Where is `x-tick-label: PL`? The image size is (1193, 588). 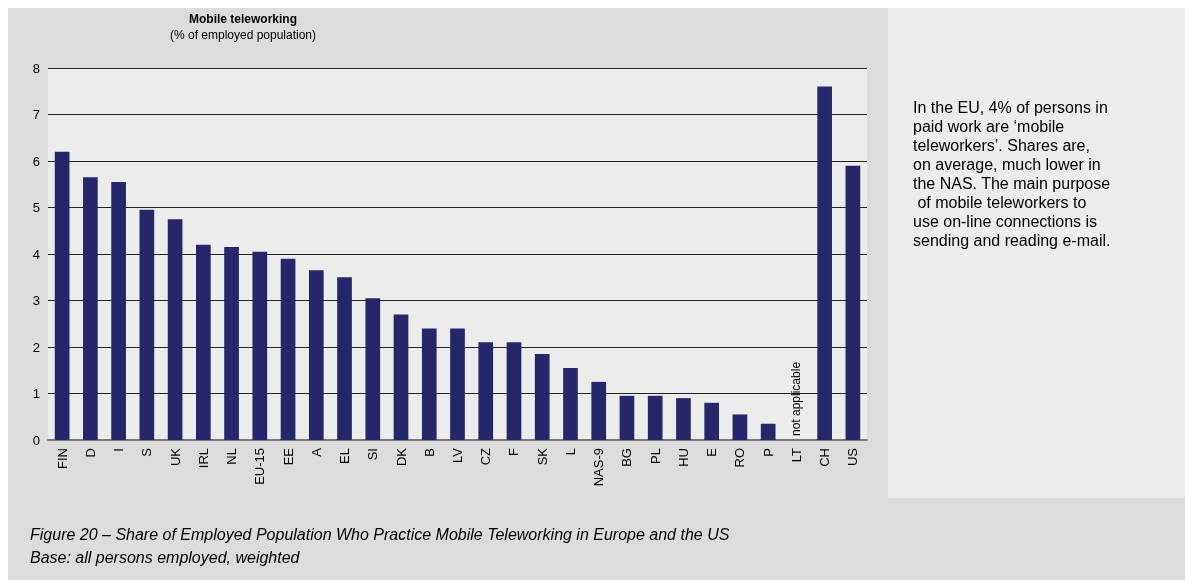 x-tick-label: PL is located at coordinates (655, 456).